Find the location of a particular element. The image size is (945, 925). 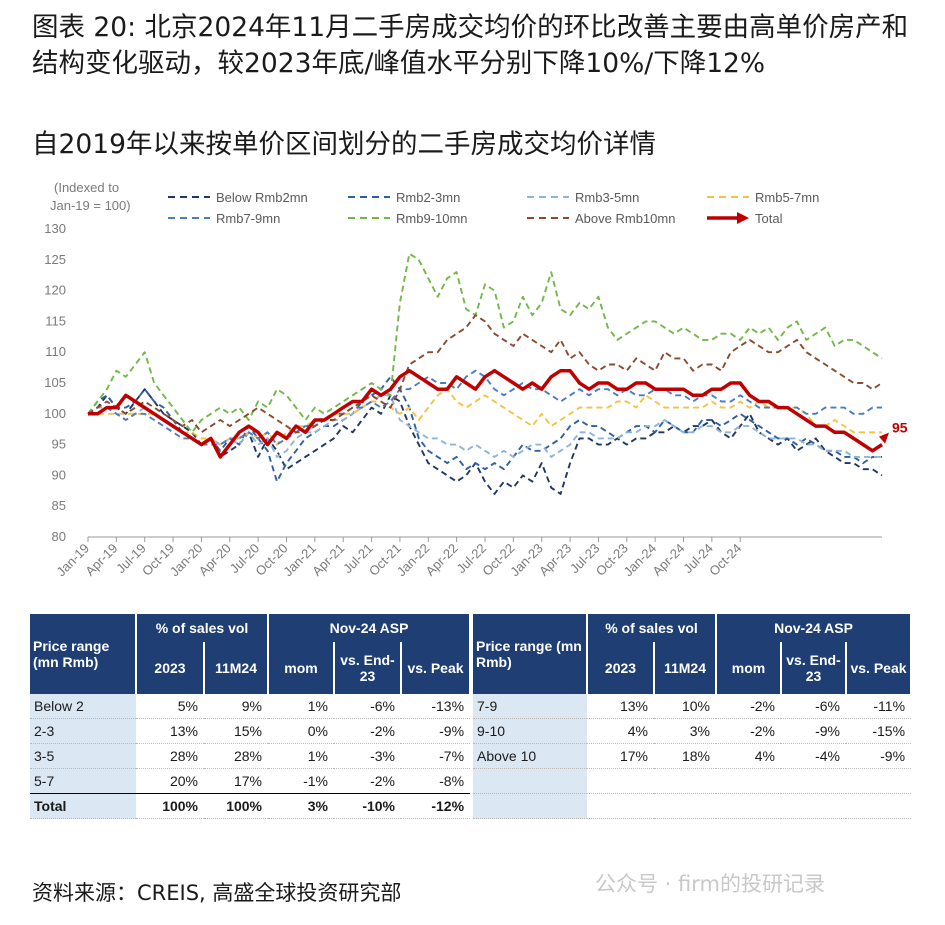

x-tick-label: Oct-24 is located at coordinates (725, 560).